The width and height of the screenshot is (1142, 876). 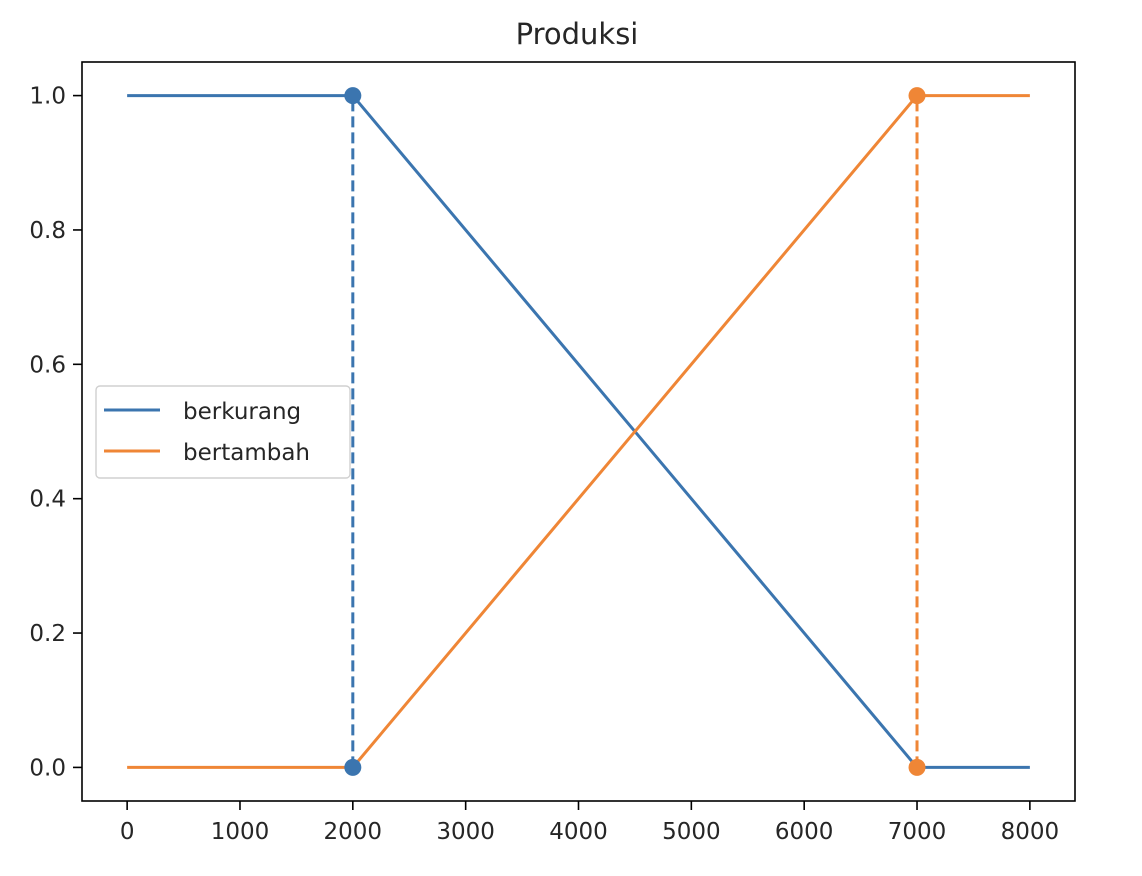 I want to click on legend-label-berkurang: berkurang, so click(x=242, y=412).